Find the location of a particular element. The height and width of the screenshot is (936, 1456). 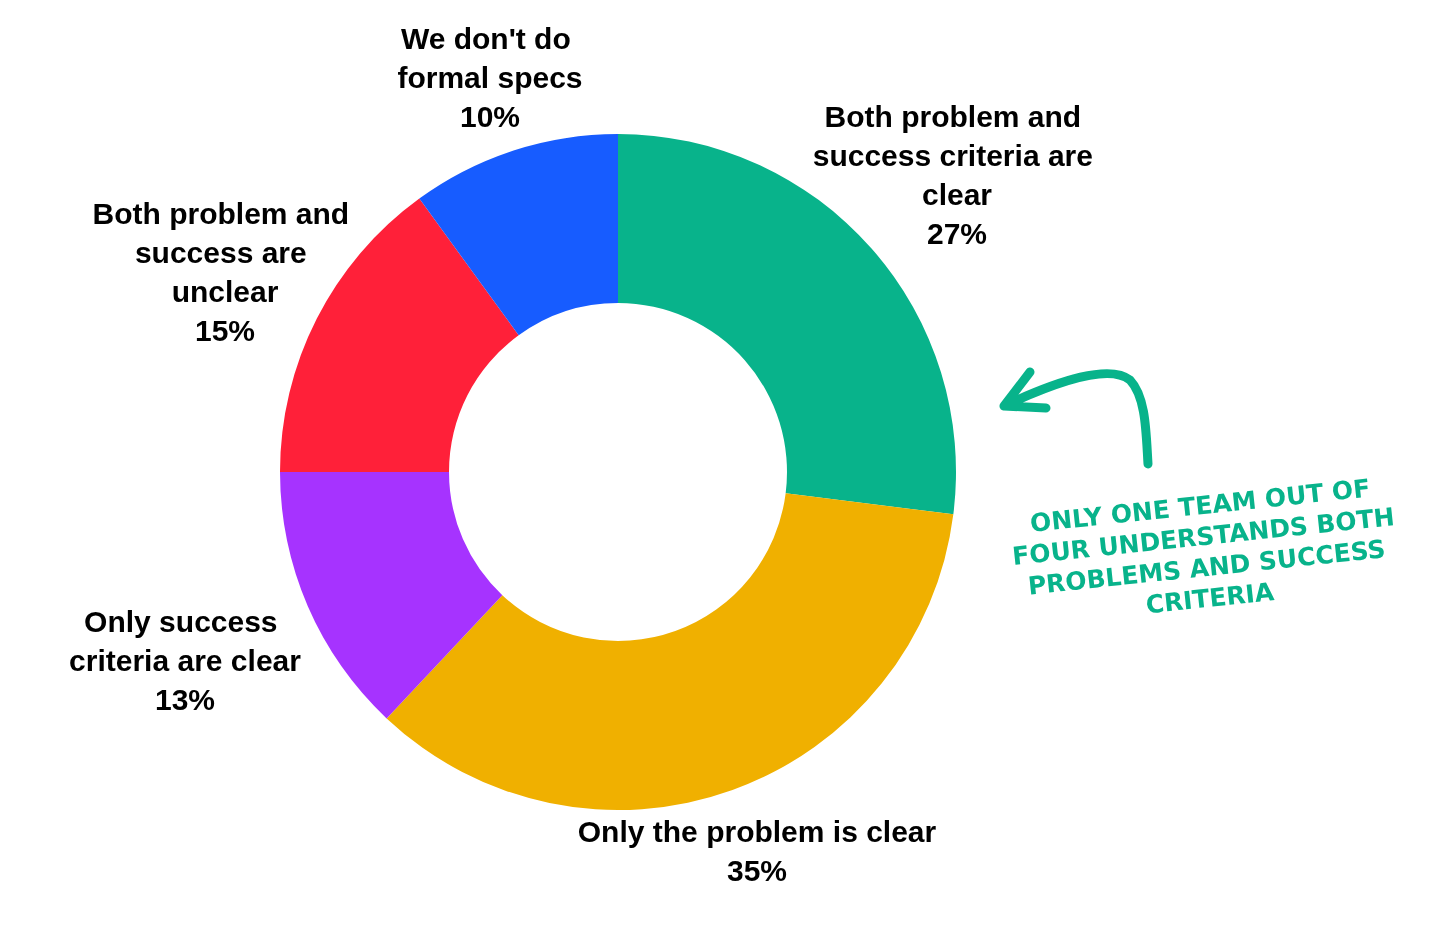

data-label: 27% is located at coordinates (957, 233).